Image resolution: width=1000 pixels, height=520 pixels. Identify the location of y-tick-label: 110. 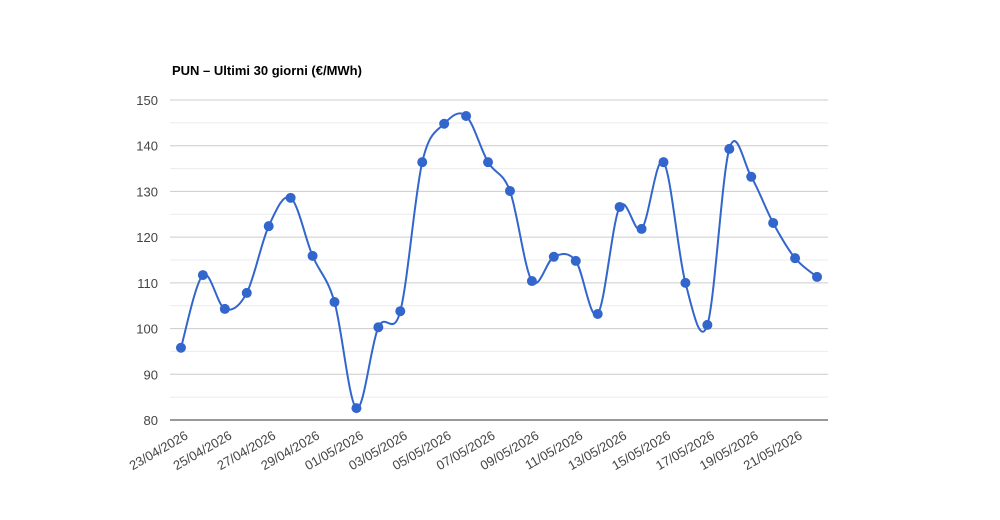
(147, 283).